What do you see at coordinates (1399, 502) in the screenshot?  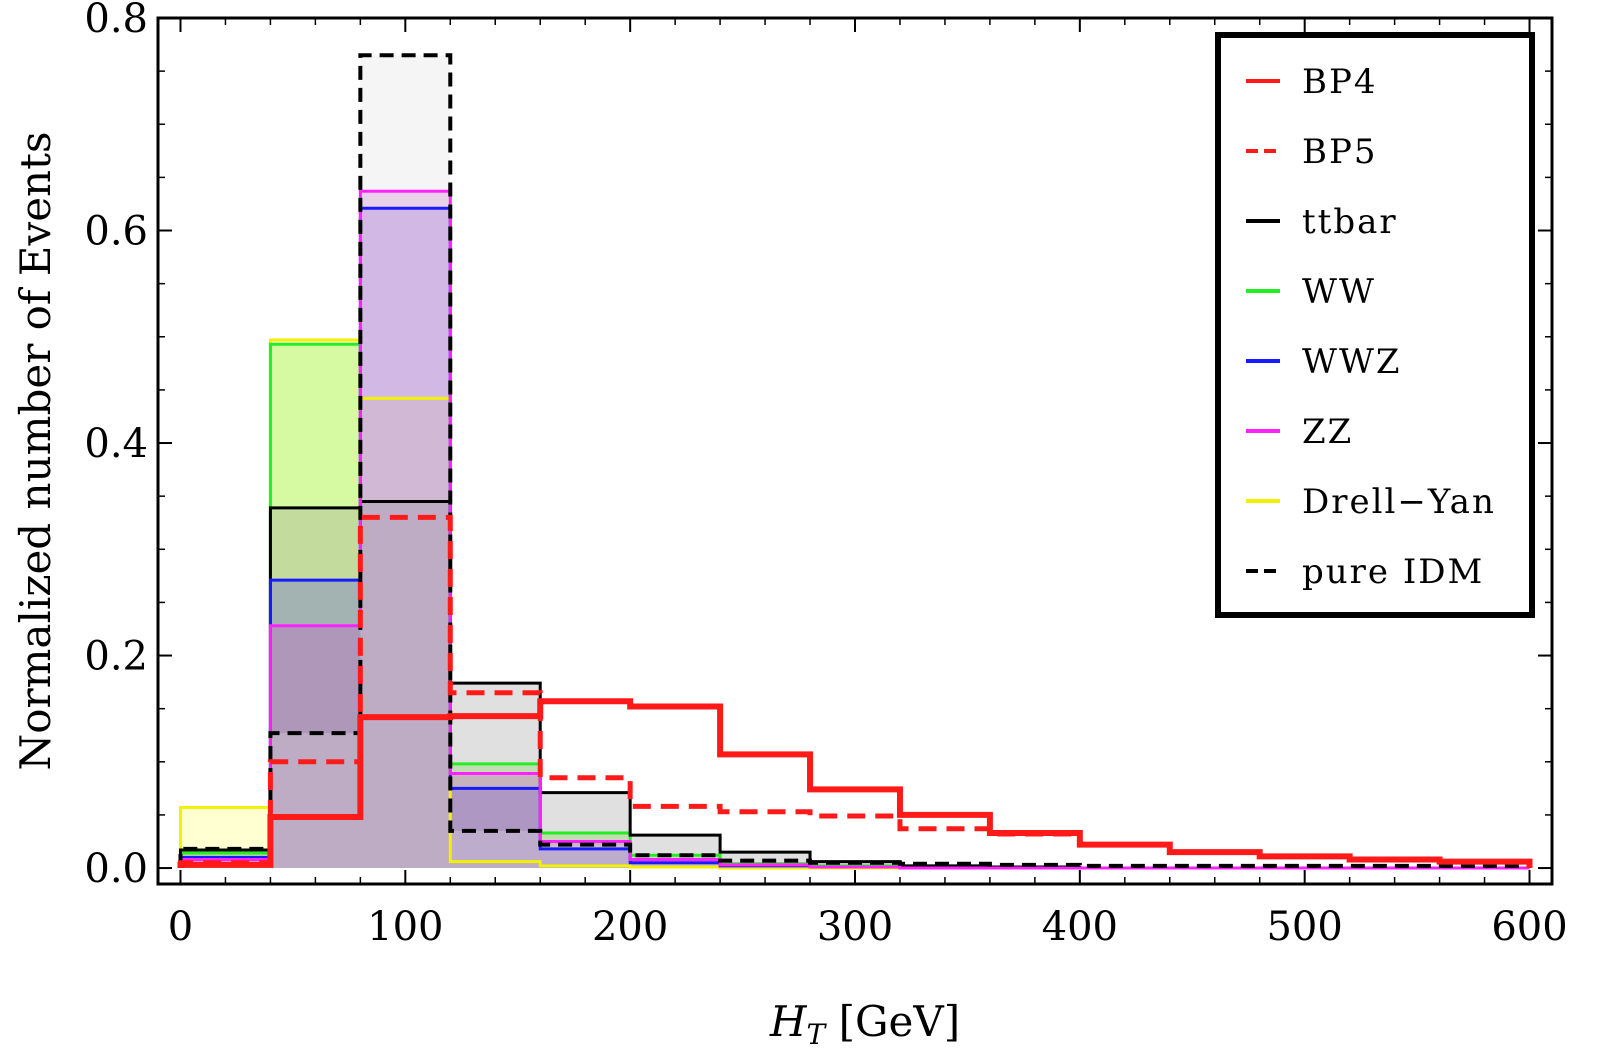 I see `legend-label-drell-yan: Drell−Yan` at bounding box center [1399, 502].